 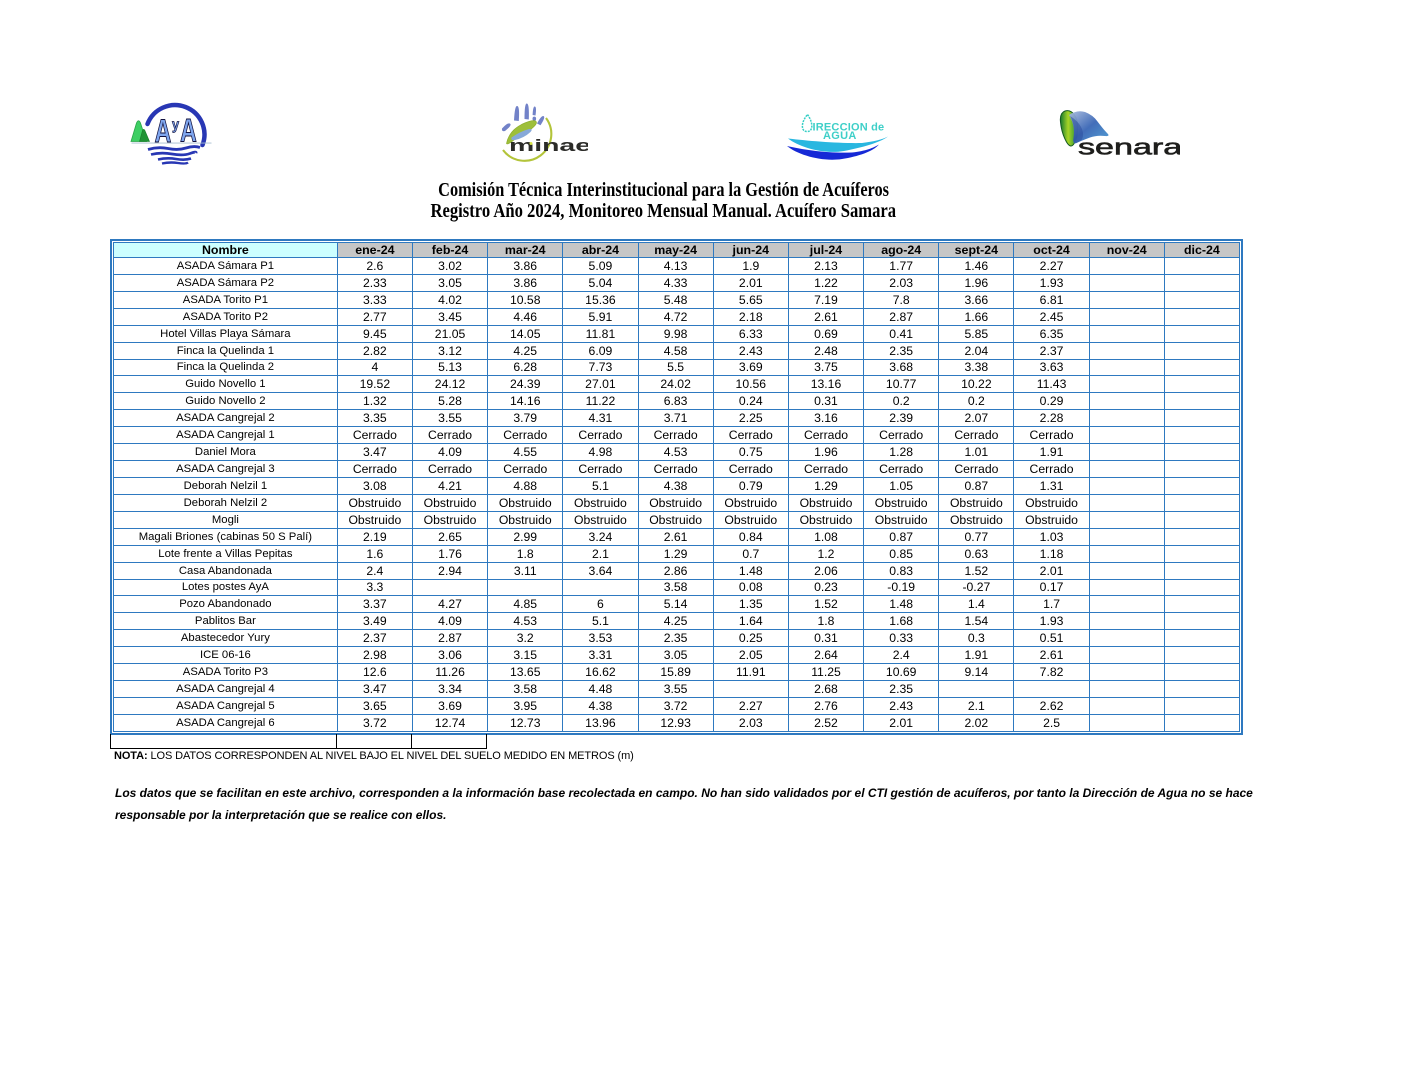 What do you see at coordinates (548, 145) in the screenshot?
I see `svg-text: minae` at bounding box center [548, 145].